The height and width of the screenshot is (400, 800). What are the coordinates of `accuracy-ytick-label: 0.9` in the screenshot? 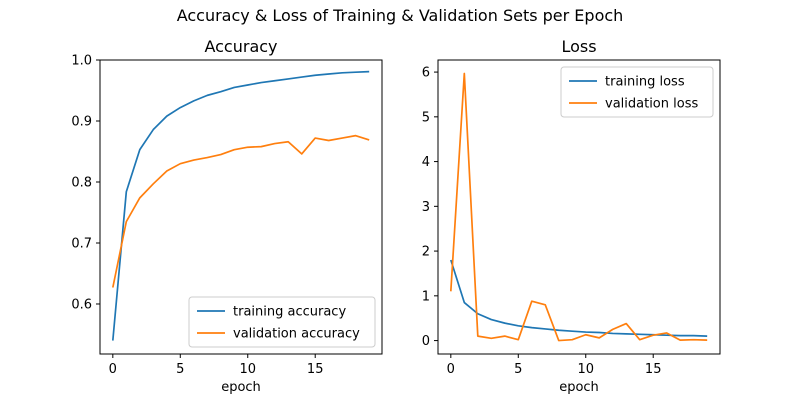 It's located at (81, 121).